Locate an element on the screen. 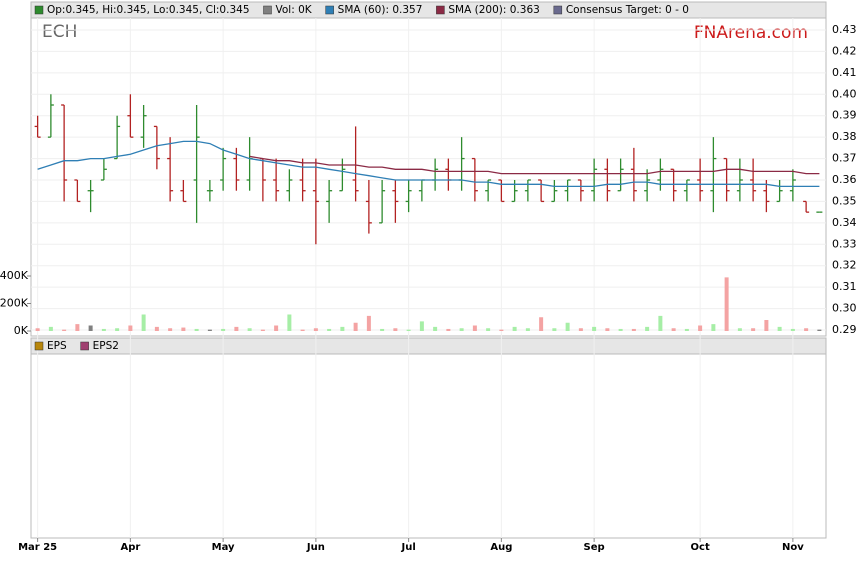 The image size is (859, 566). x-tick-label: Nov is located at coordinates (793, 547).